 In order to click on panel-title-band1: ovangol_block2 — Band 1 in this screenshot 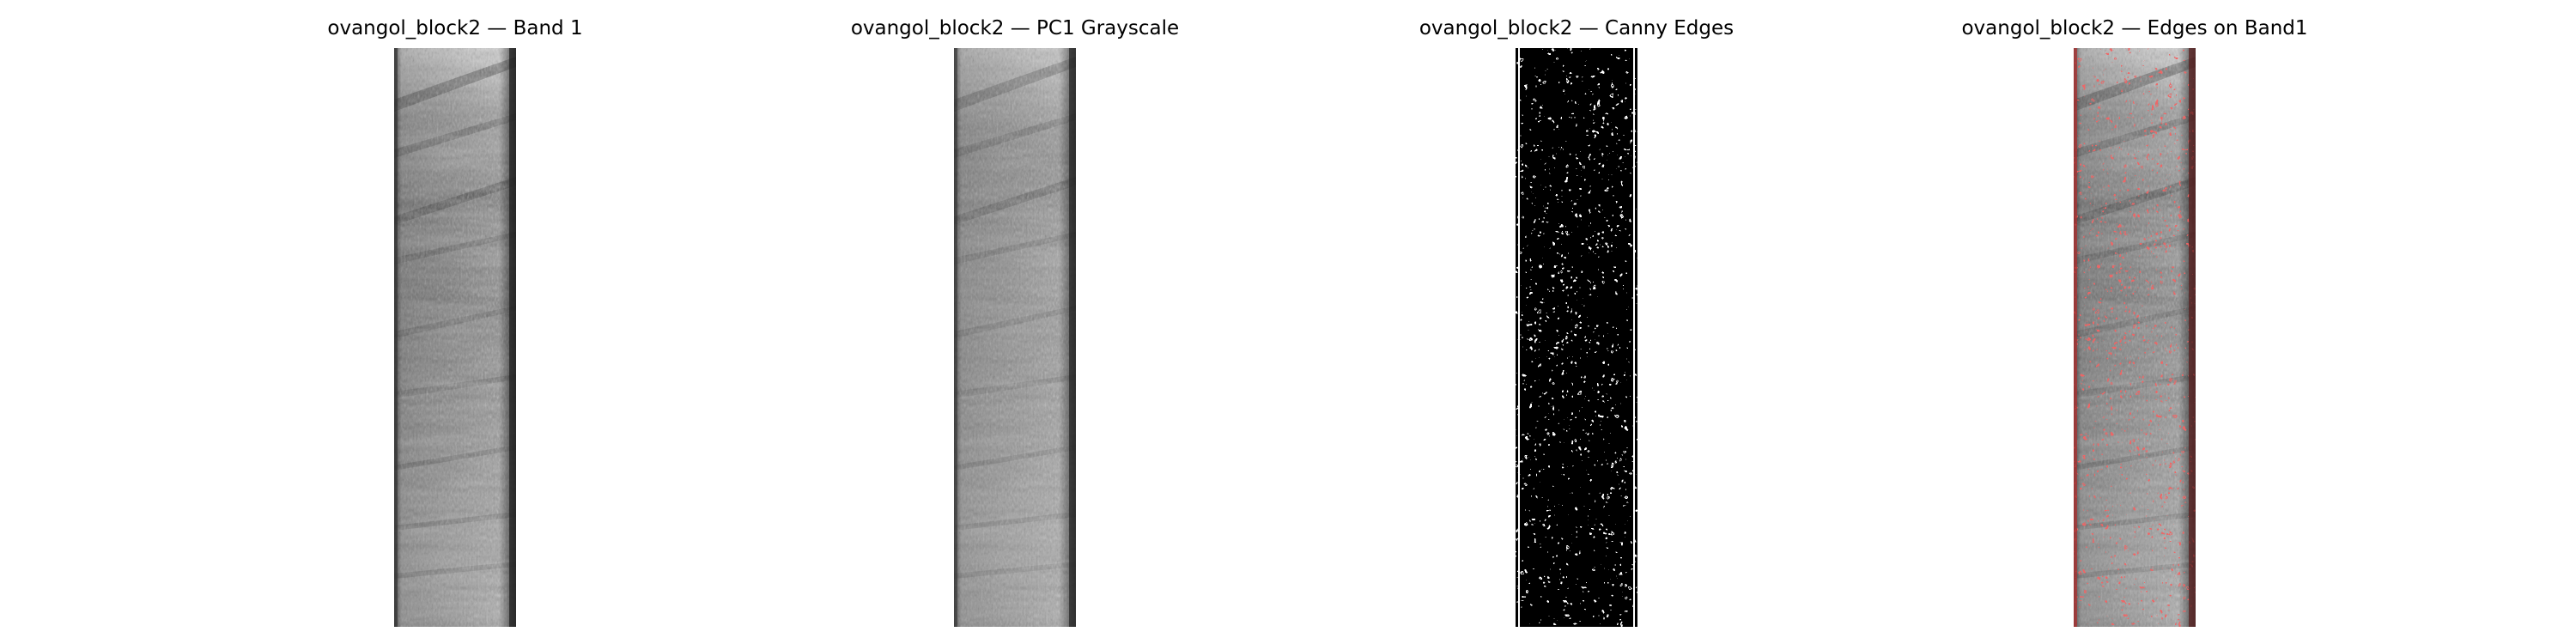, I will do `click(455, 28)`.